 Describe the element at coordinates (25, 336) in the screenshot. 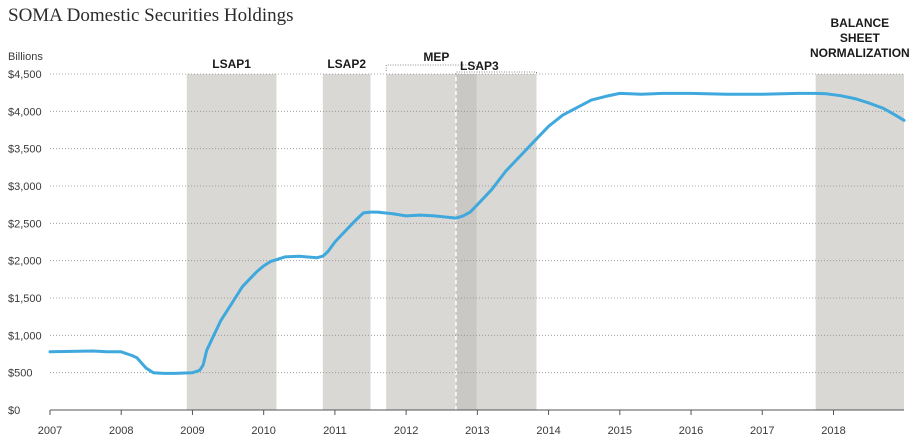

I see `y-tick-label: $1,000` at that location.